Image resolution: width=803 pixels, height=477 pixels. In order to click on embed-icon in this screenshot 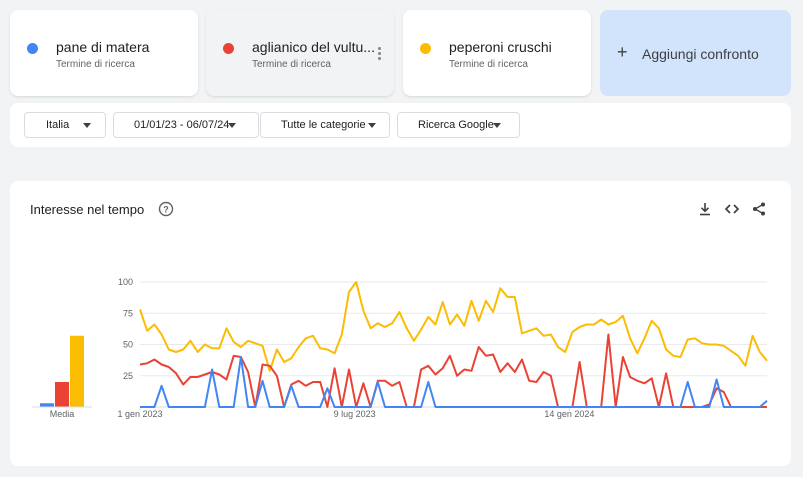, I will do `click(732, 211)`.